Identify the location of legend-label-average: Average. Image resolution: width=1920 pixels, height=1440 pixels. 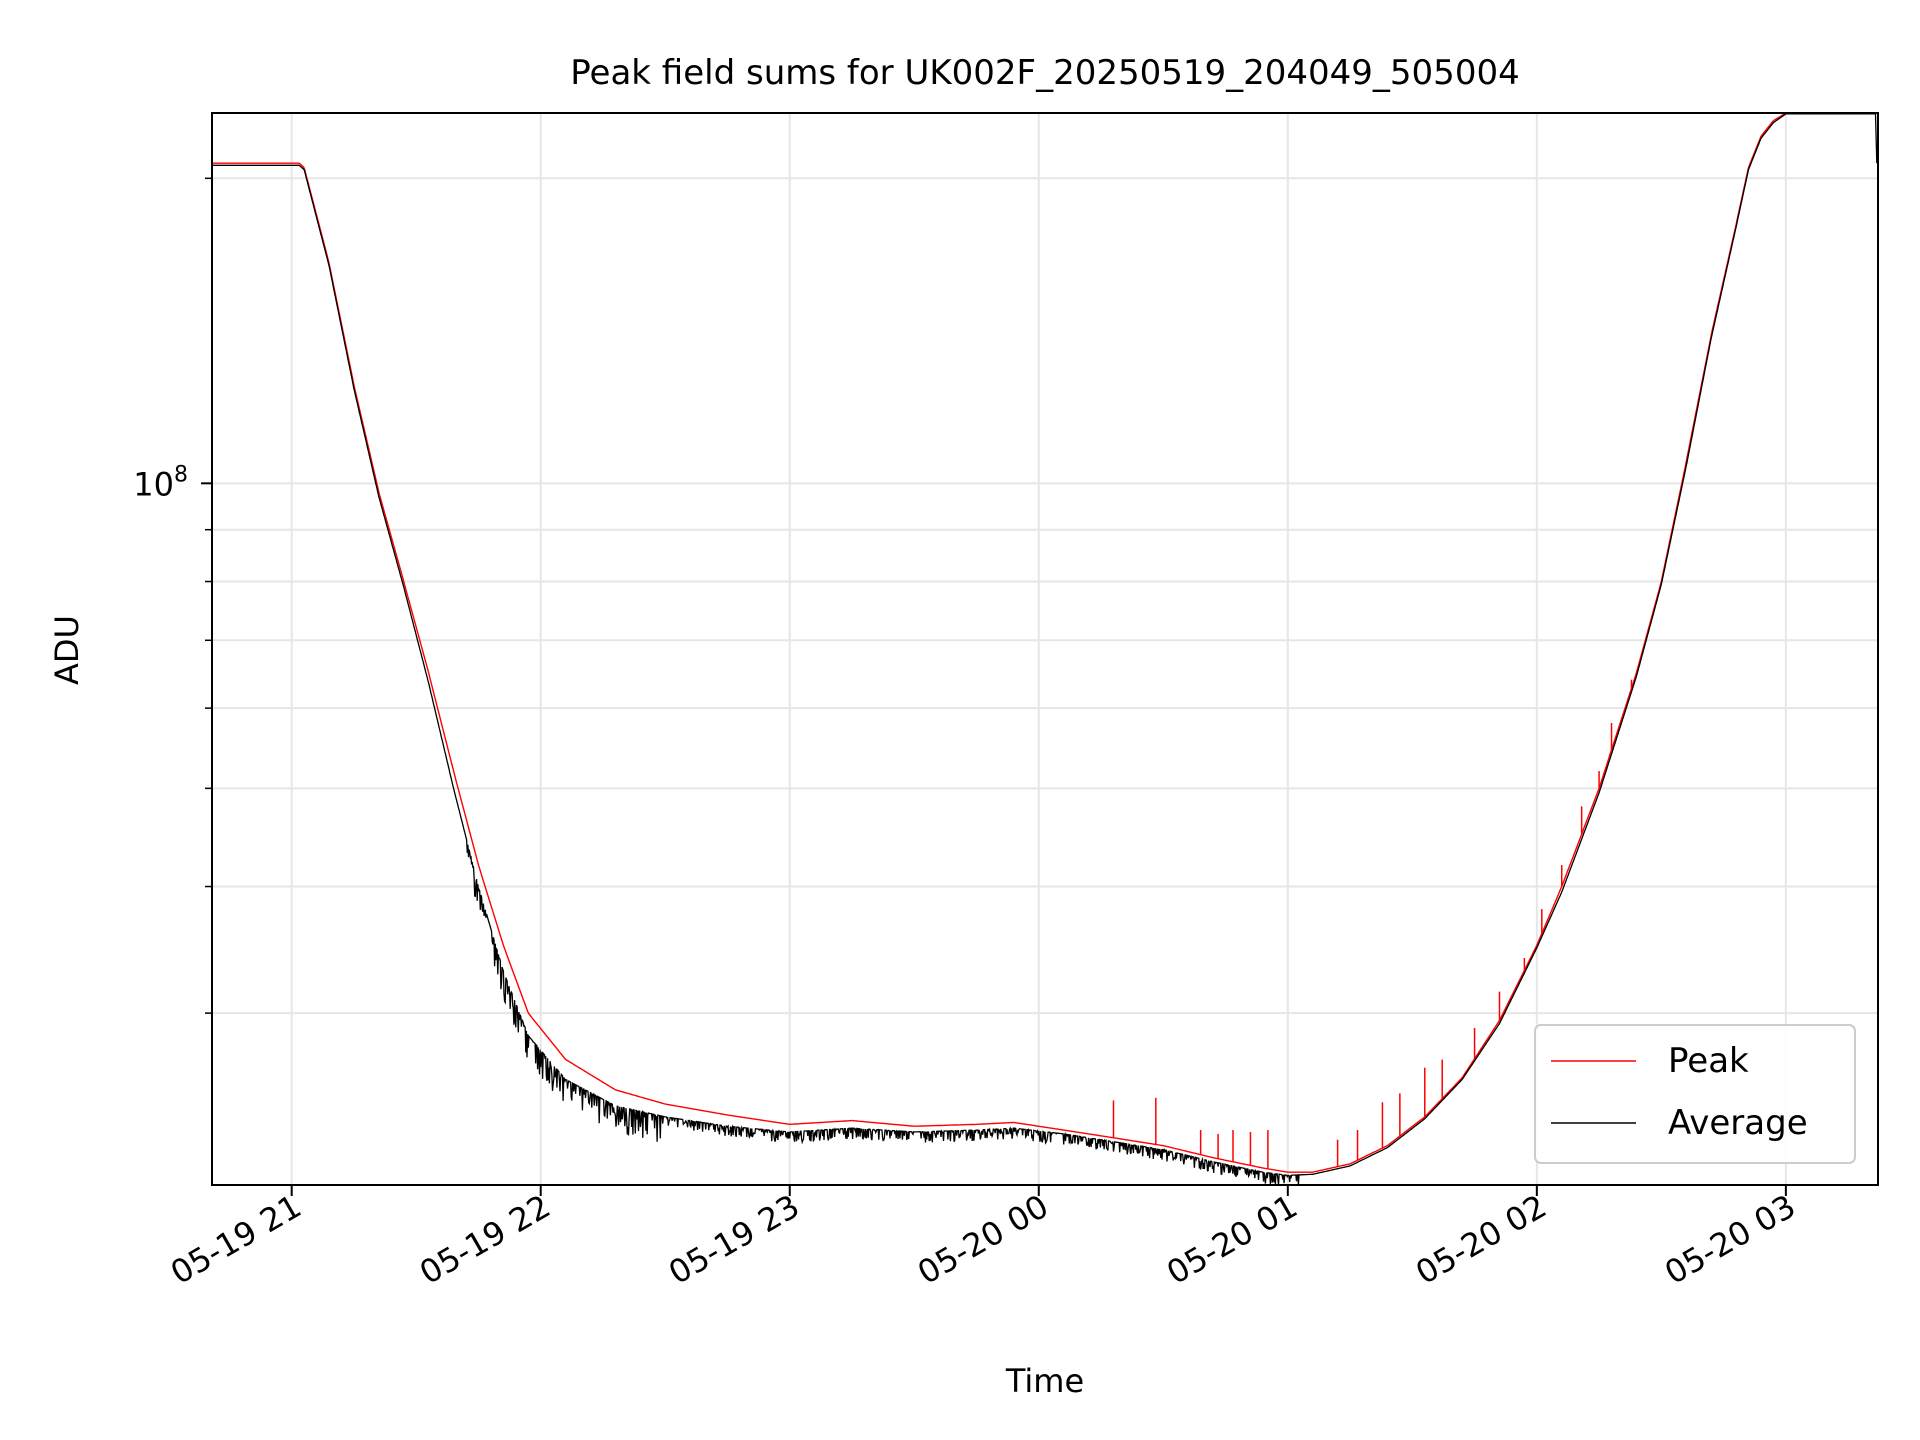
(1738, 1123).